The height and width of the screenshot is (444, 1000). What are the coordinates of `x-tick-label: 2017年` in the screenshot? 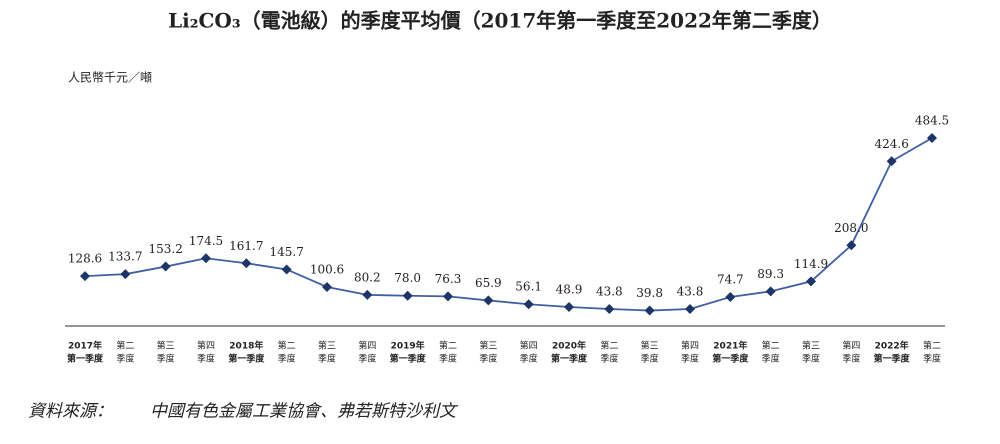 It's located at (85, 346).